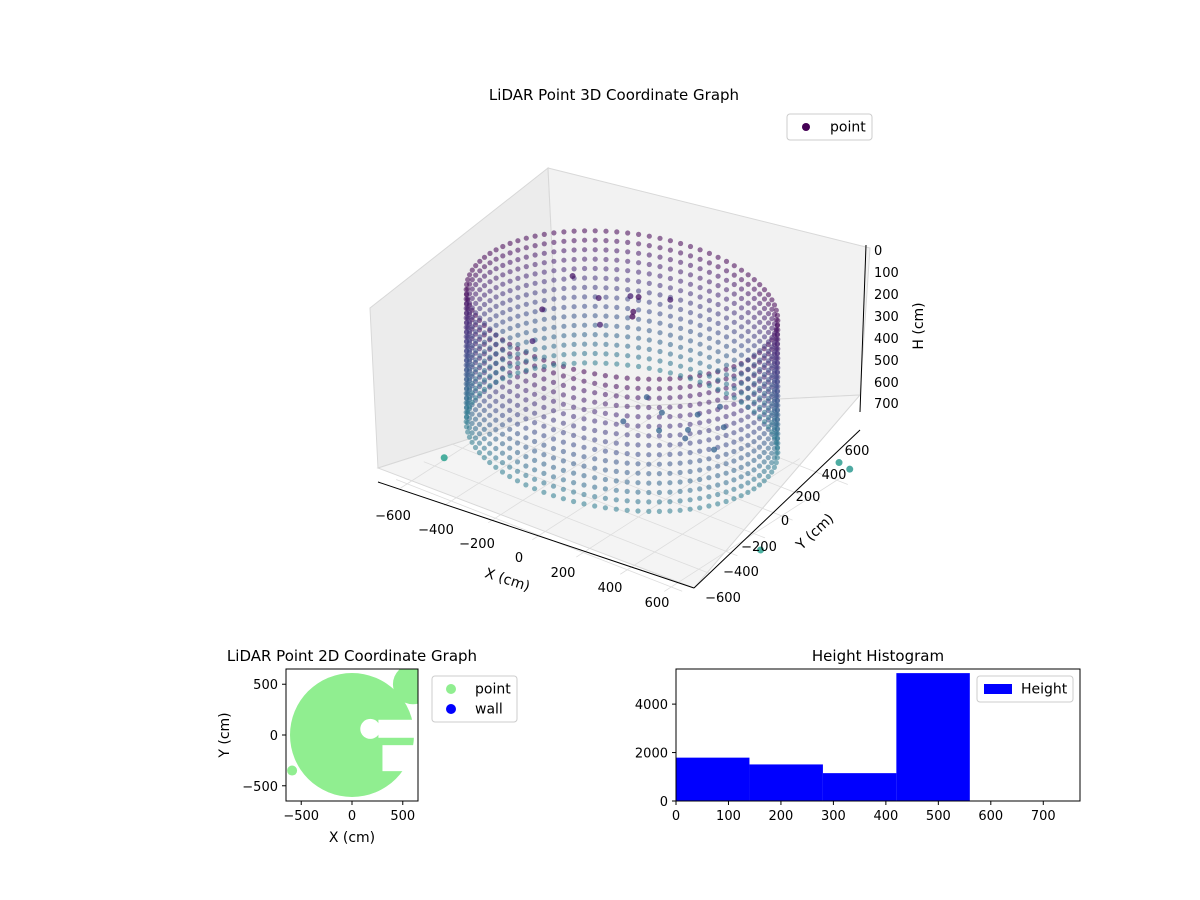 The width and height of the screenshot is (1200, 900). Describe the element at coordinates (781, 816) in the screenshot. I see `histogram-x-tick-label: 200` at that location.